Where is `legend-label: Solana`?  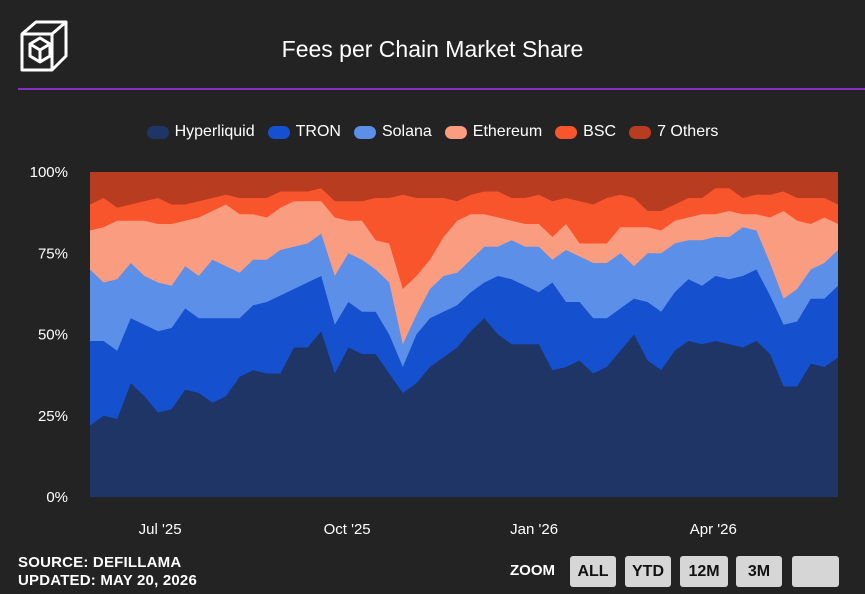 legend-label: Solana is located at coordinates (406, 131).